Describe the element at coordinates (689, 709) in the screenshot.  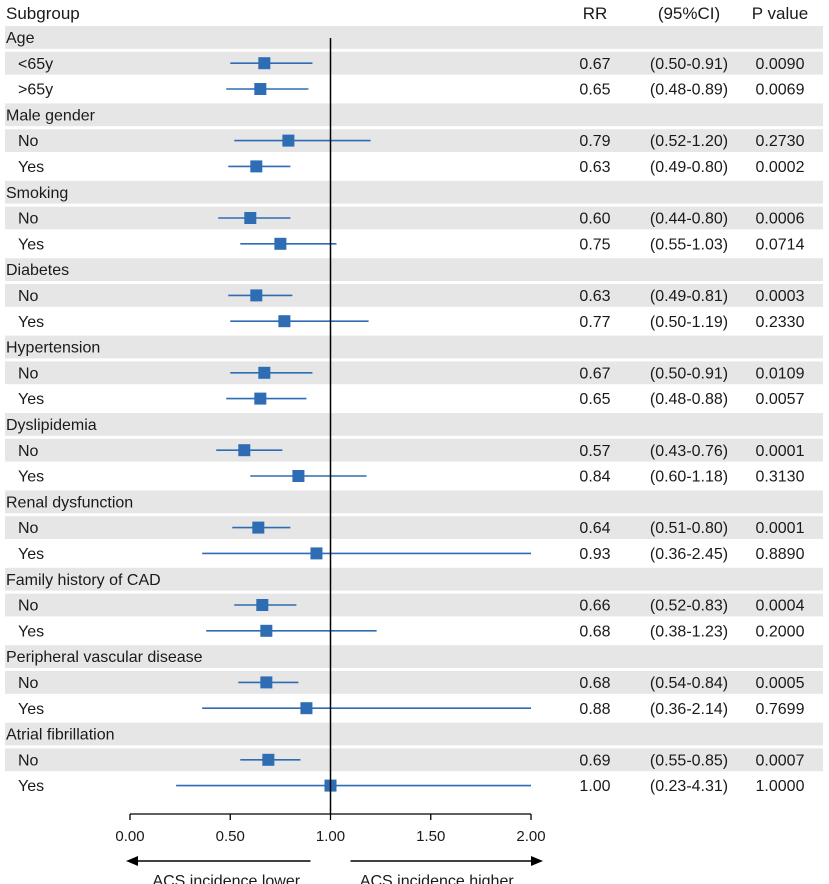
I see `ci-value: (0.36-2.14)` at that location.